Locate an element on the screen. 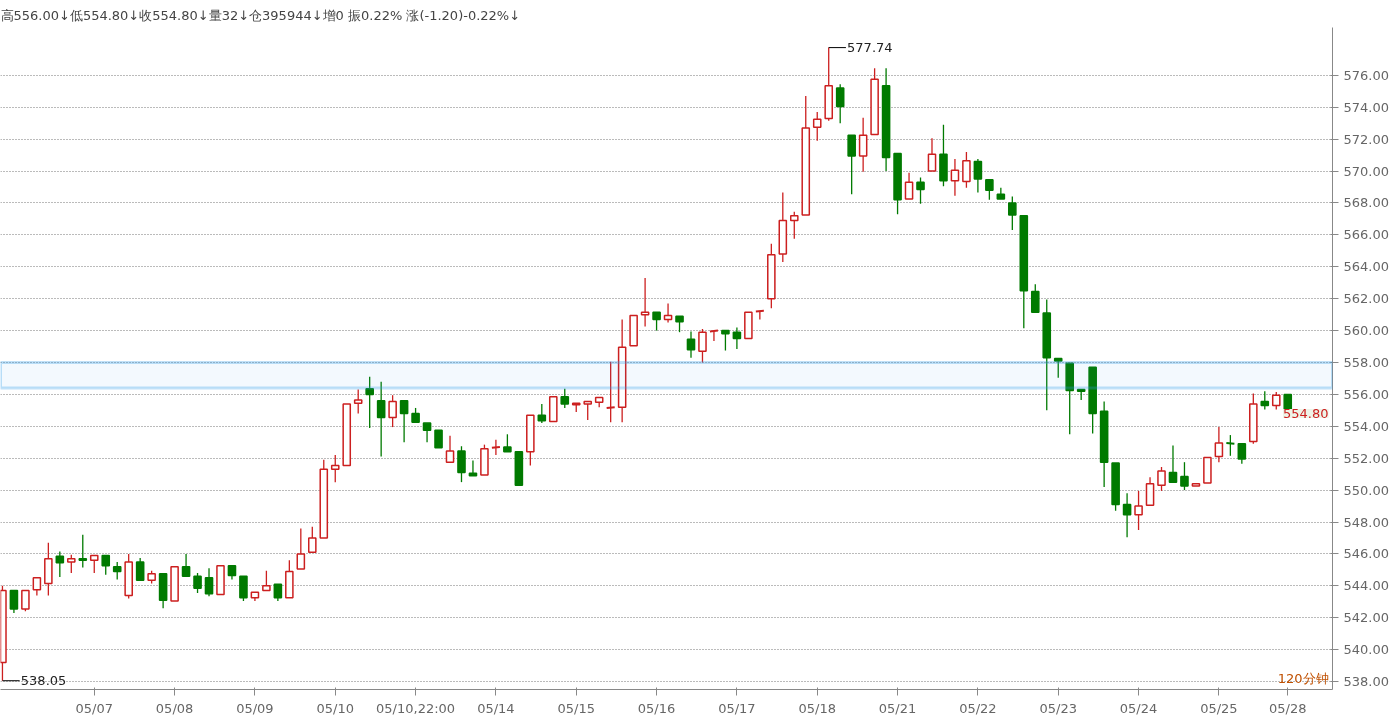 The height and width of the screenshot is (722, 1391). y-tick-label: 548.00 is located at coordinates (1366, 522).